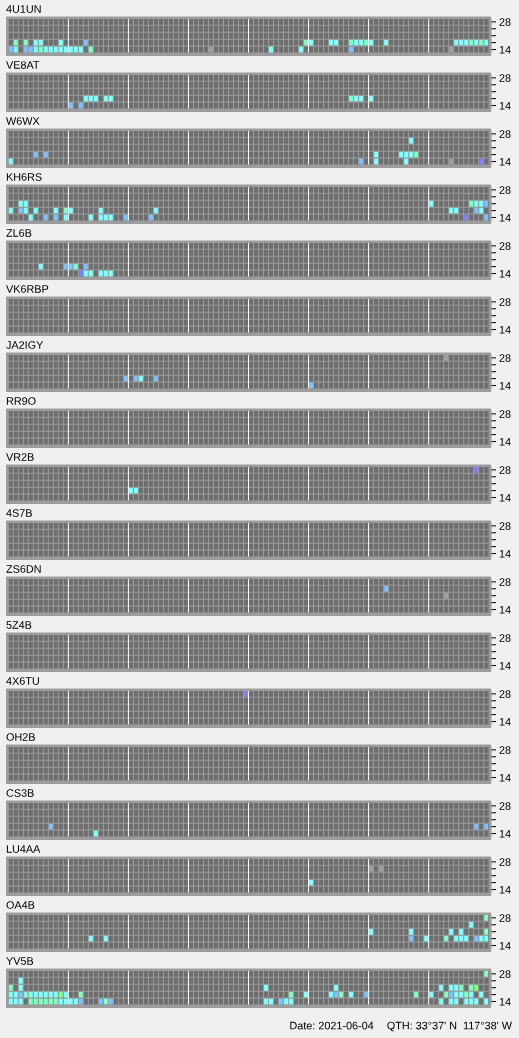 The image size is (519, 1038). Describe the element at coordinates (24, 177) in the screenshot. I see `chart-title: KH6RS` at that location.